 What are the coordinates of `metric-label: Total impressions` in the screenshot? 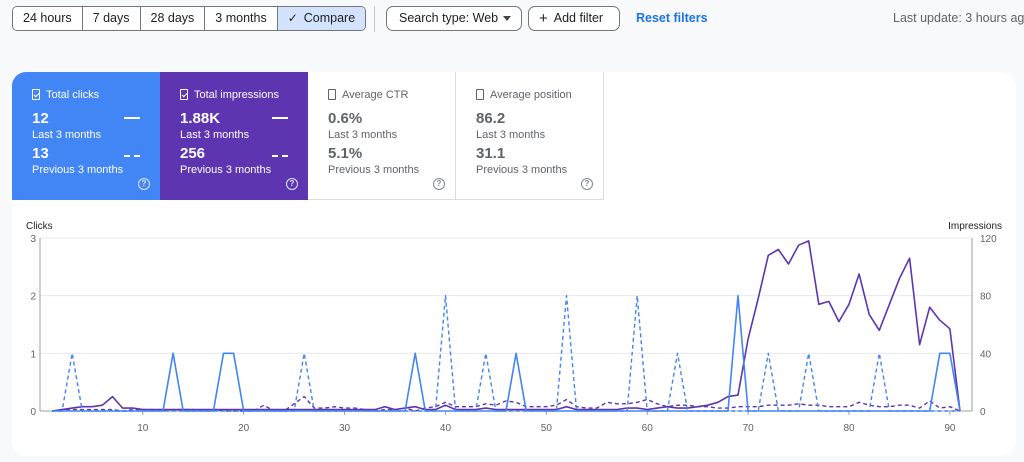 It's located at (236, 95).